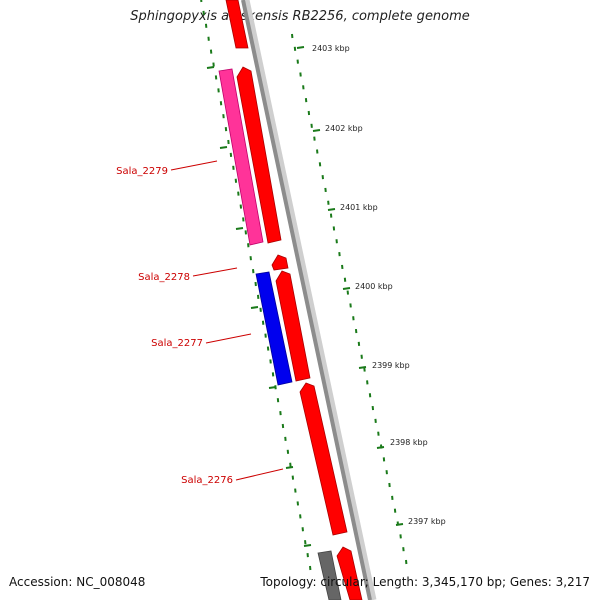  What do you see at coordinates (349, 573) in the screenshot?
I see `cds-bottom-partial` at bounding box center [349, 573].